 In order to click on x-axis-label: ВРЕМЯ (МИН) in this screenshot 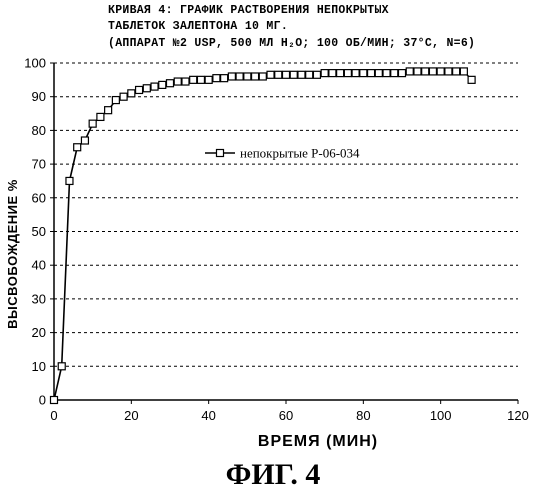, I will do `click(318, 441)`.